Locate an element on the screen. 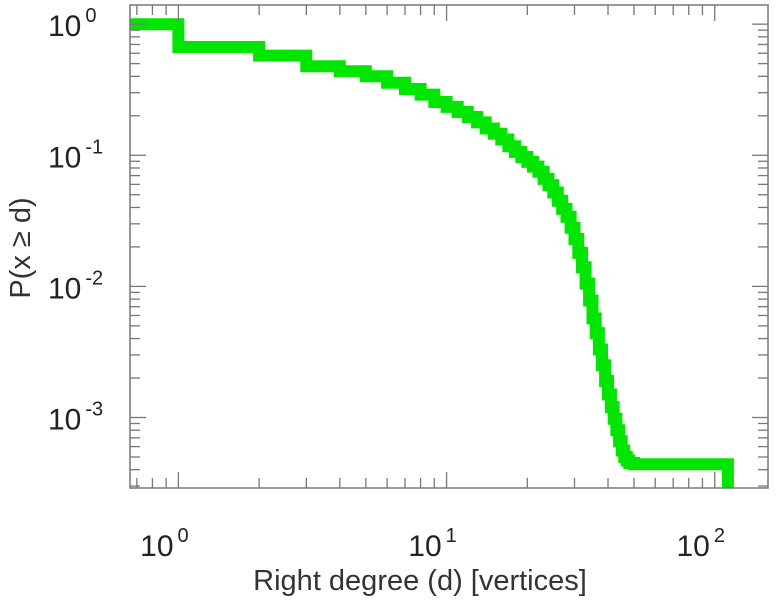 This screenshot has width=777, height=600. y-tick-label: 10 -3 is located at coordinates (75, 418).